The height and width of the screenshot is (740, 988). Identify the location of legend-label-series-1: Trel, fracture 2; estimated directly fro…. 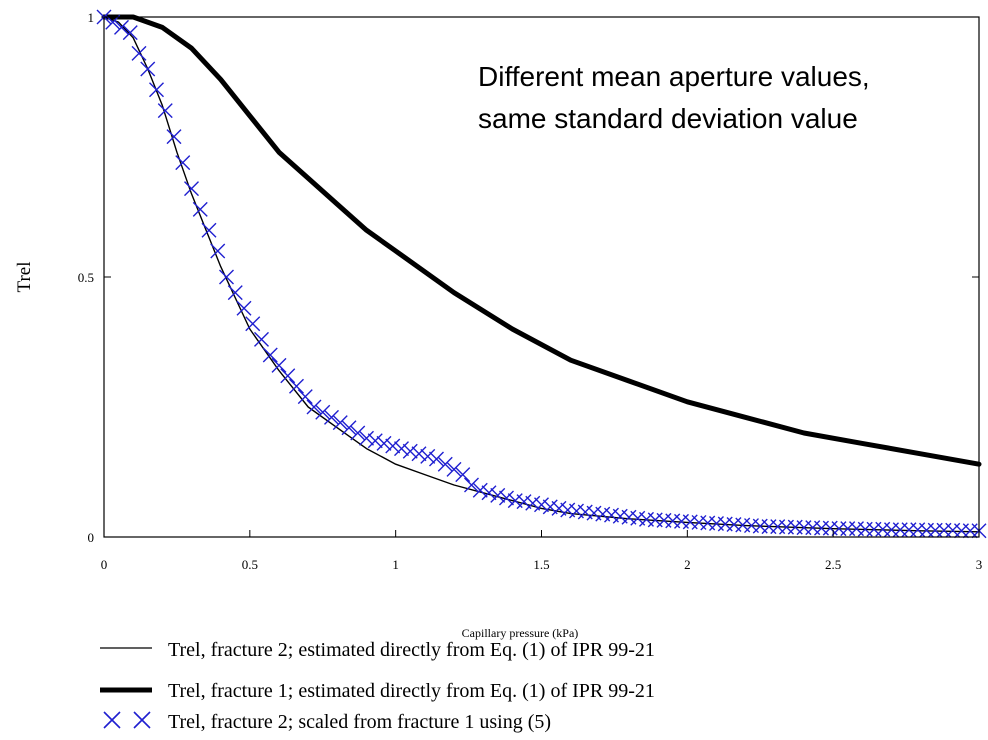
(411, 650).